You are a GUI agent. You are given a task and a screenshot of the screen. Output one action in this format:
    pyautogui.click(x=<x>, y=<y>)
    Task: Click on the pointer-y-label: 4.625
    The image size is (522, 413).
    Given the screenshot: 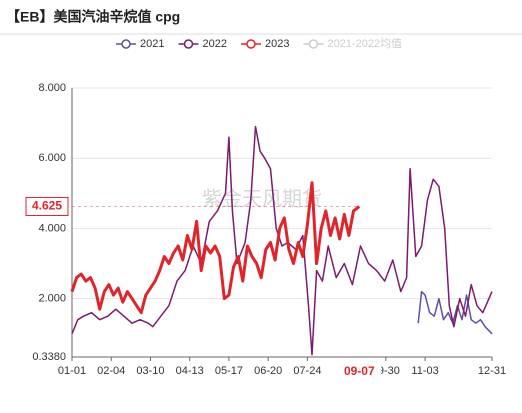 What is the action you would take?
    pyautogui.click(x=47, y=206)
    